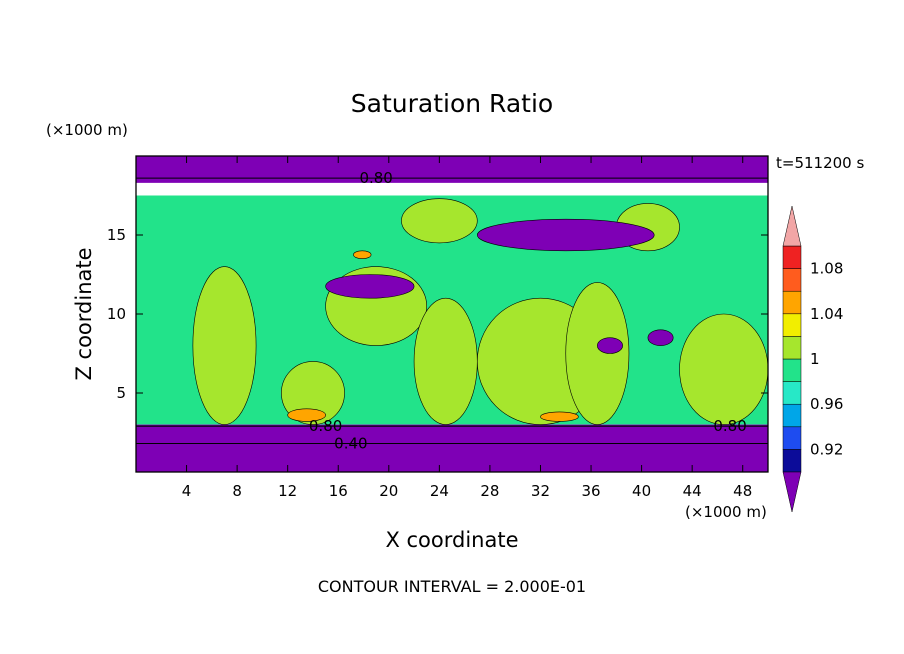 The height and width of the screenshot is (654, 904). Describe the element at coordinates (792, 492) in the screenshot. I see `colorbar-under-arrow` at that location.